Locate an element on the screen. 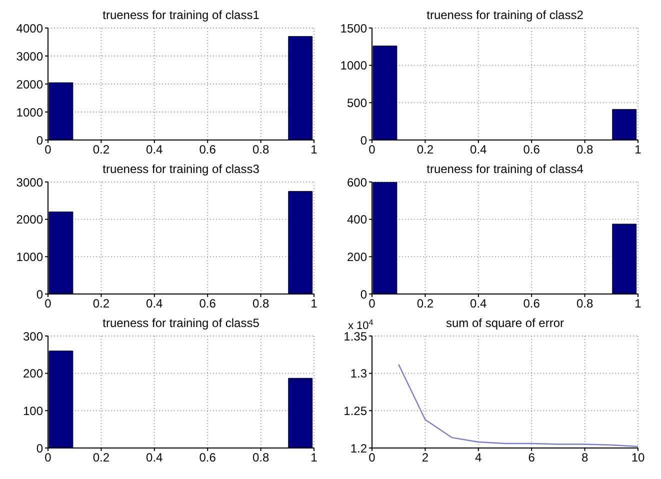  chart-title: trueness for training of class5 is located at coordinates (181, 323).